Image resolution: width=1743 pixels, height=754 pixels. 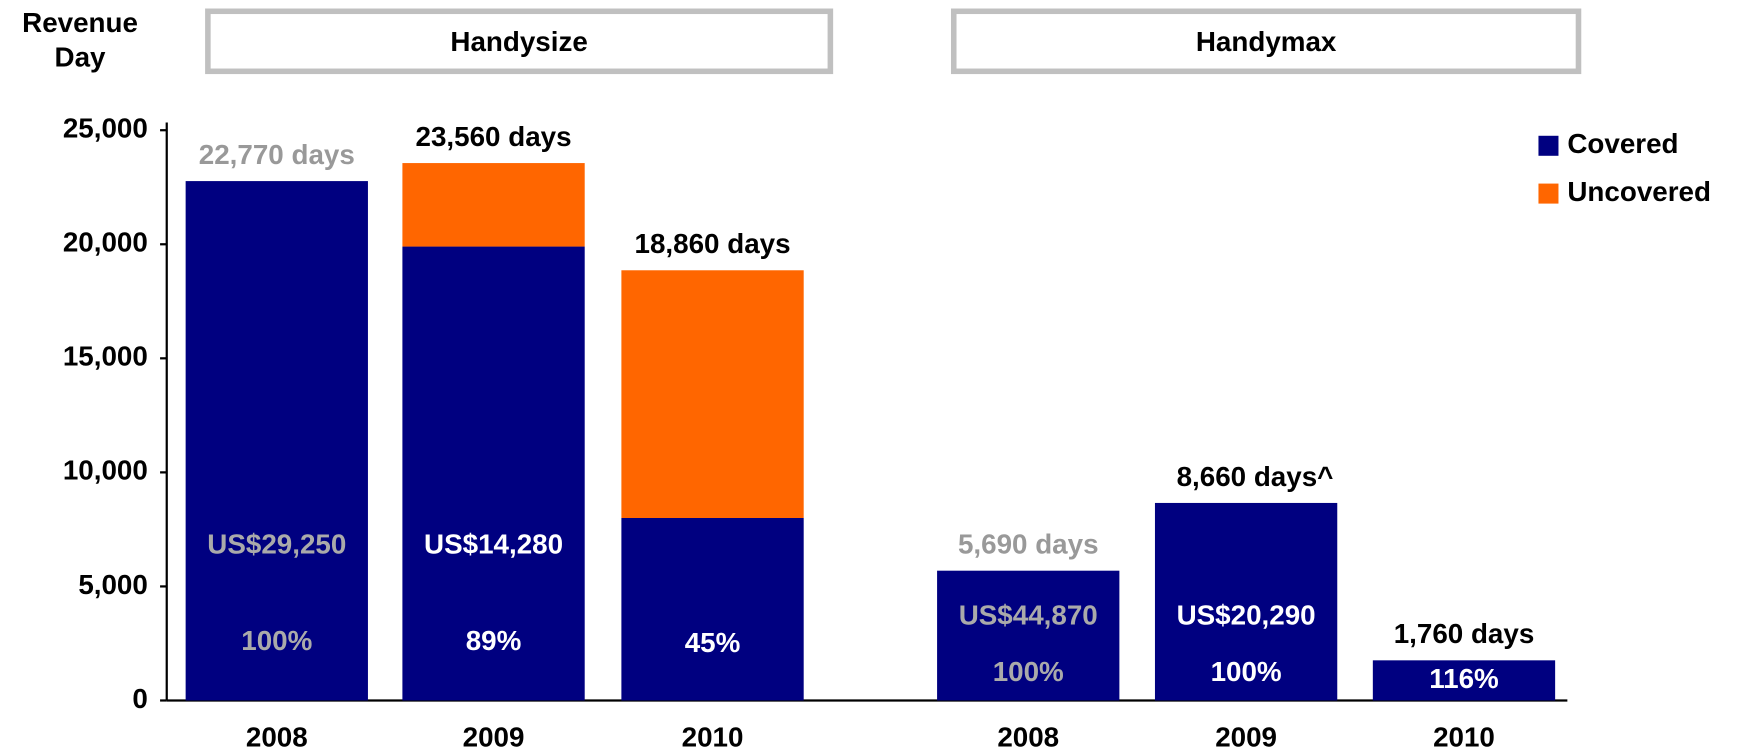 What do you see at coordinates (494, 640) in the screenshot?
I see `coverage-label: 89%` at bounding box center [494, 640].